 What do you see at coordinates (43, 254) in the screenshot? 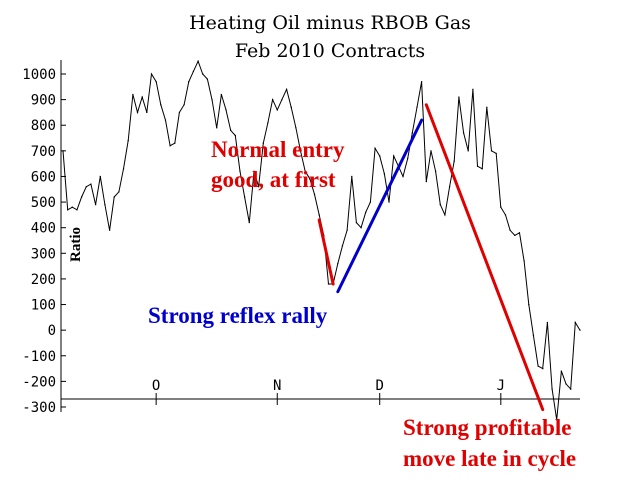
I see `y-tick-label: 300` at bounding box center [43, 254].